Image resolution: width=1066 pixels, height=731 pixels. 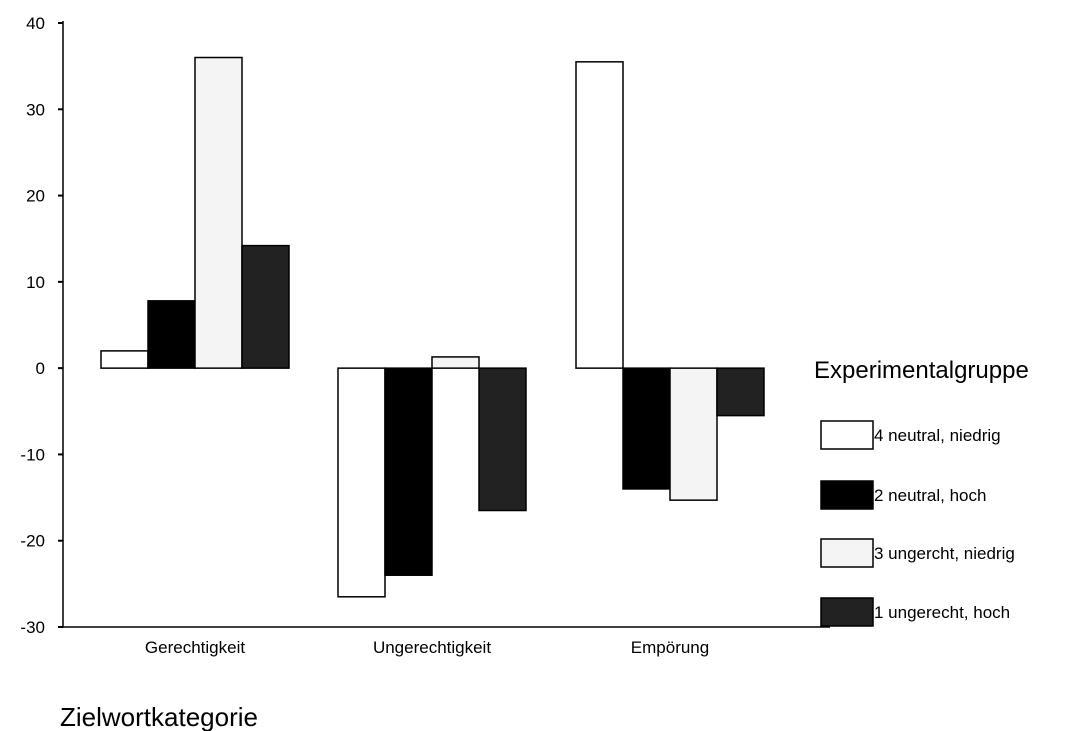 I want to click on y-tick-label: 0, so click(x=40, y=368).